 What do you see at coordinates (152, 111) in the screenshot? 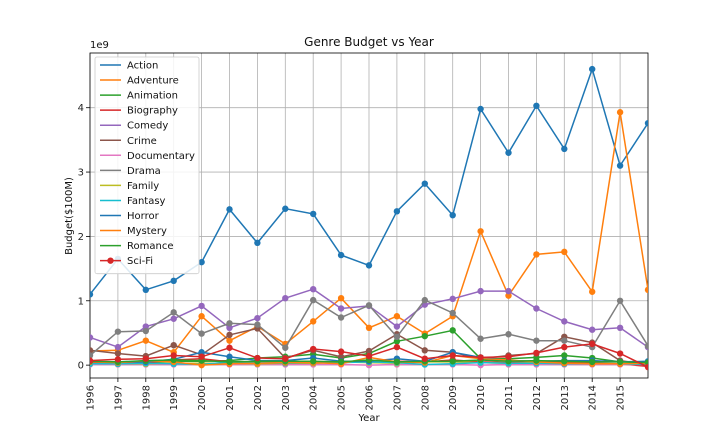
I see `legend-label-biography: Biography` at bounding box center [152, 111].